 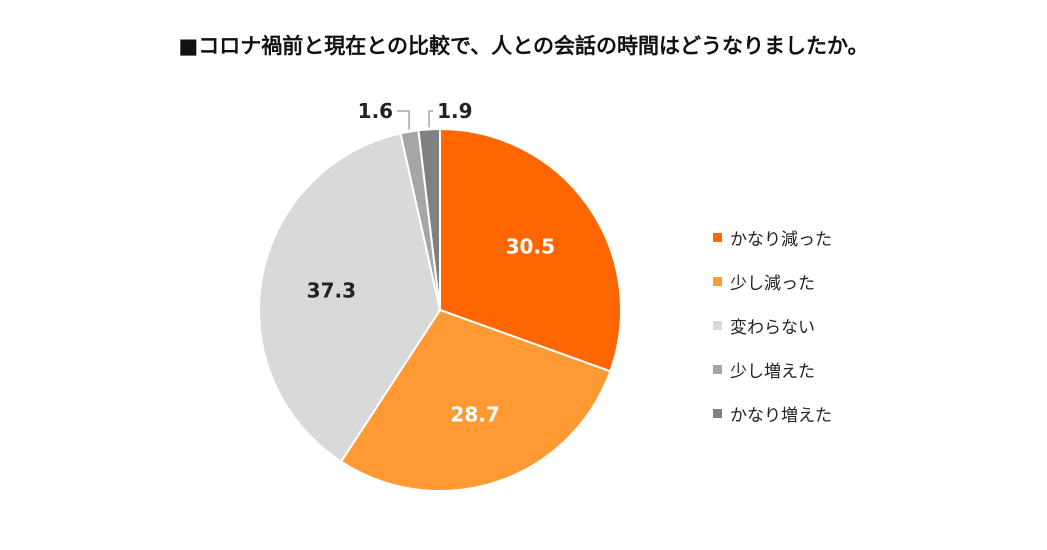 I want to click on legend-swatch-sukoshi-fueta, so click(x=717, y=369).